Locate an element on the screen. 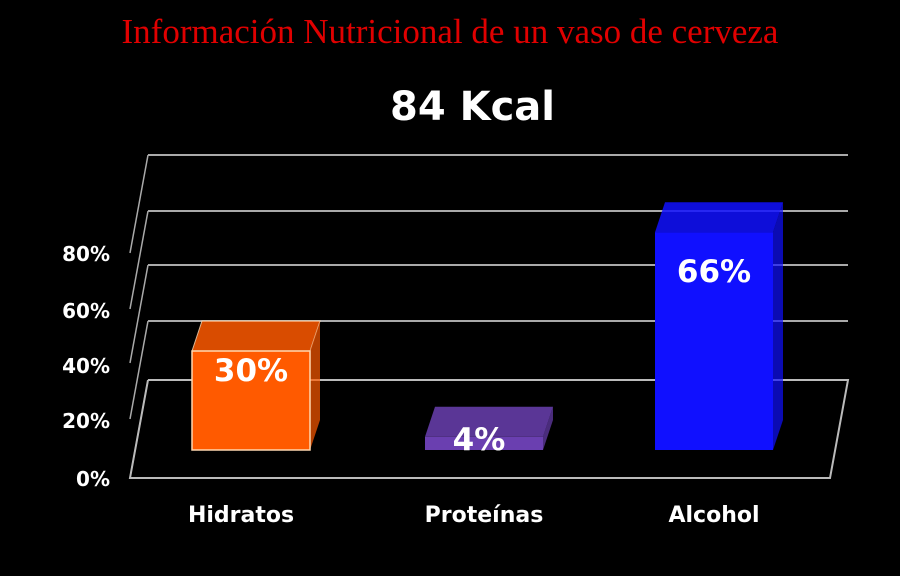  y-tick-label: 80% is located at coordinates (86, 254).